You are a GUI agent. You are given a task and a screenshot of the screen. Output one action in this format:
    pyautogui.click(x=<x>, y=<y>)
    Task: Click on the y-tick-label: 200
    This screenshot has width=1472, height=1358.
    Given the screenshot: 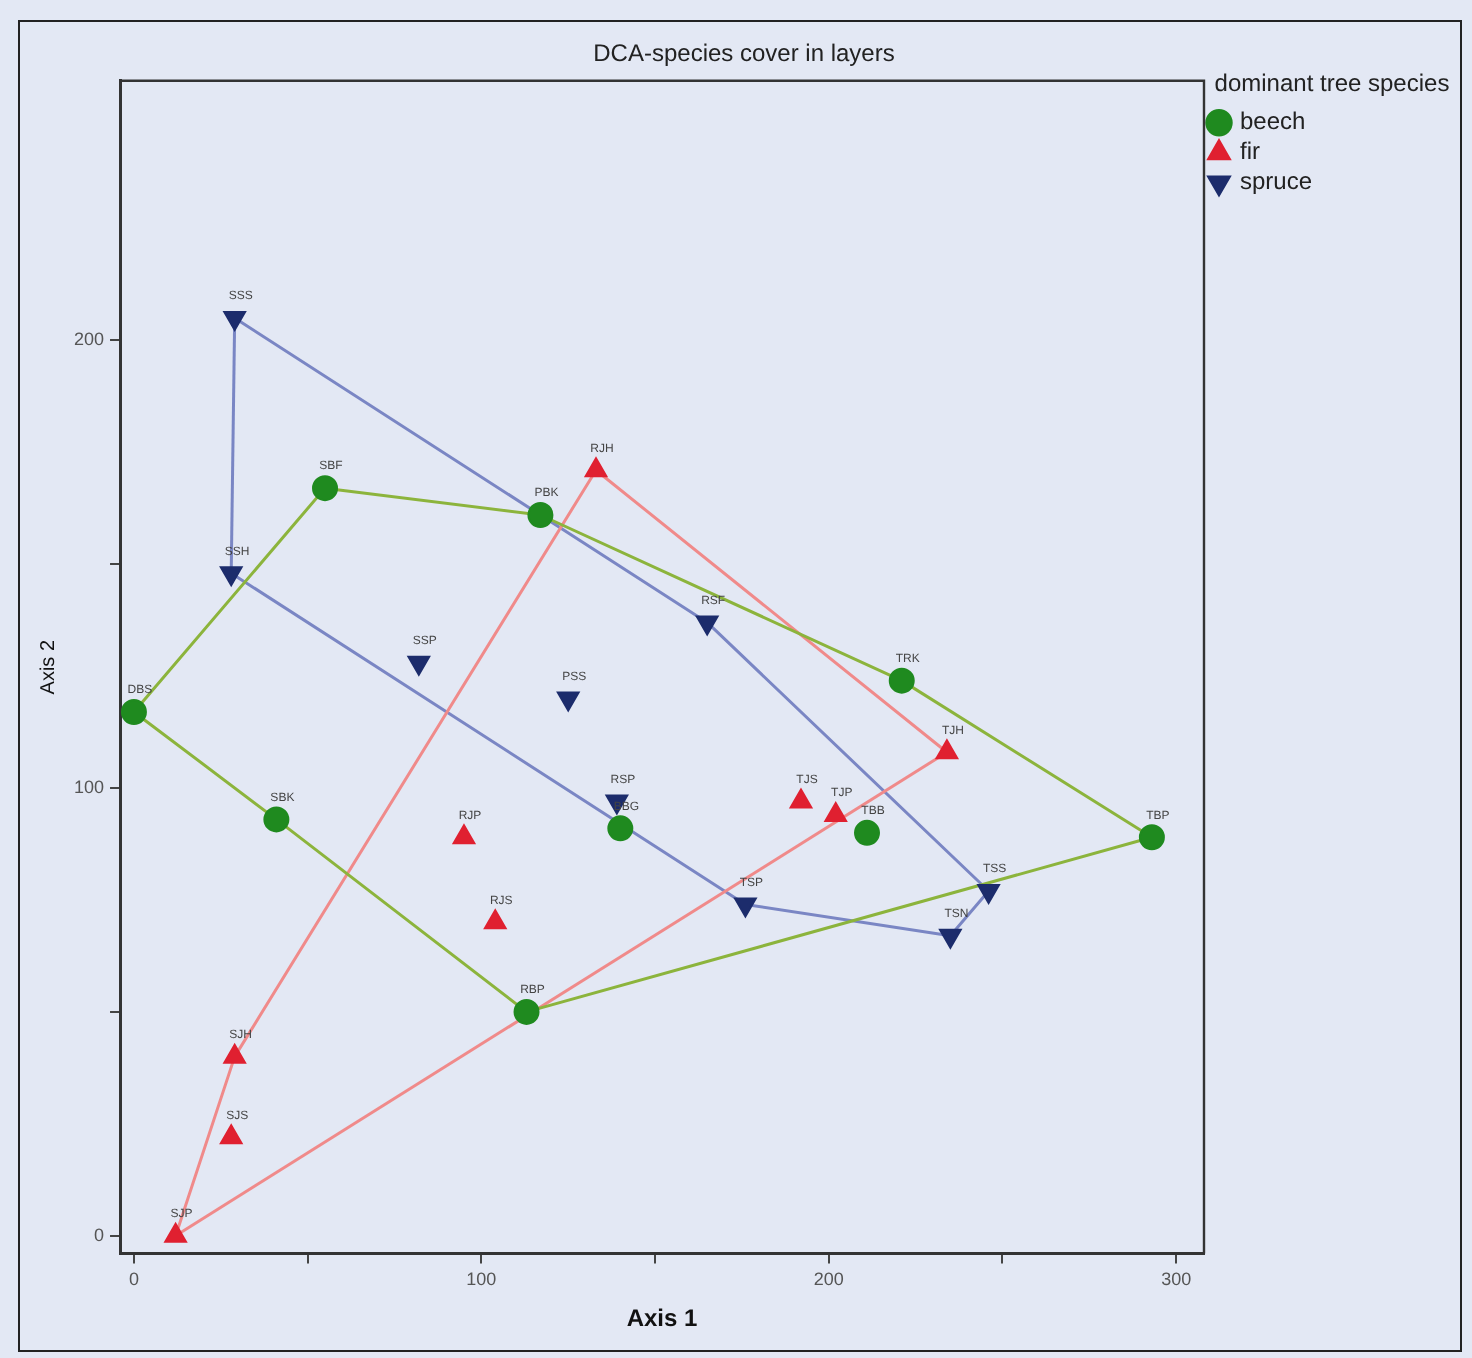 What is the action you would take?
    pyautogui.click(x=89, y=339)
    